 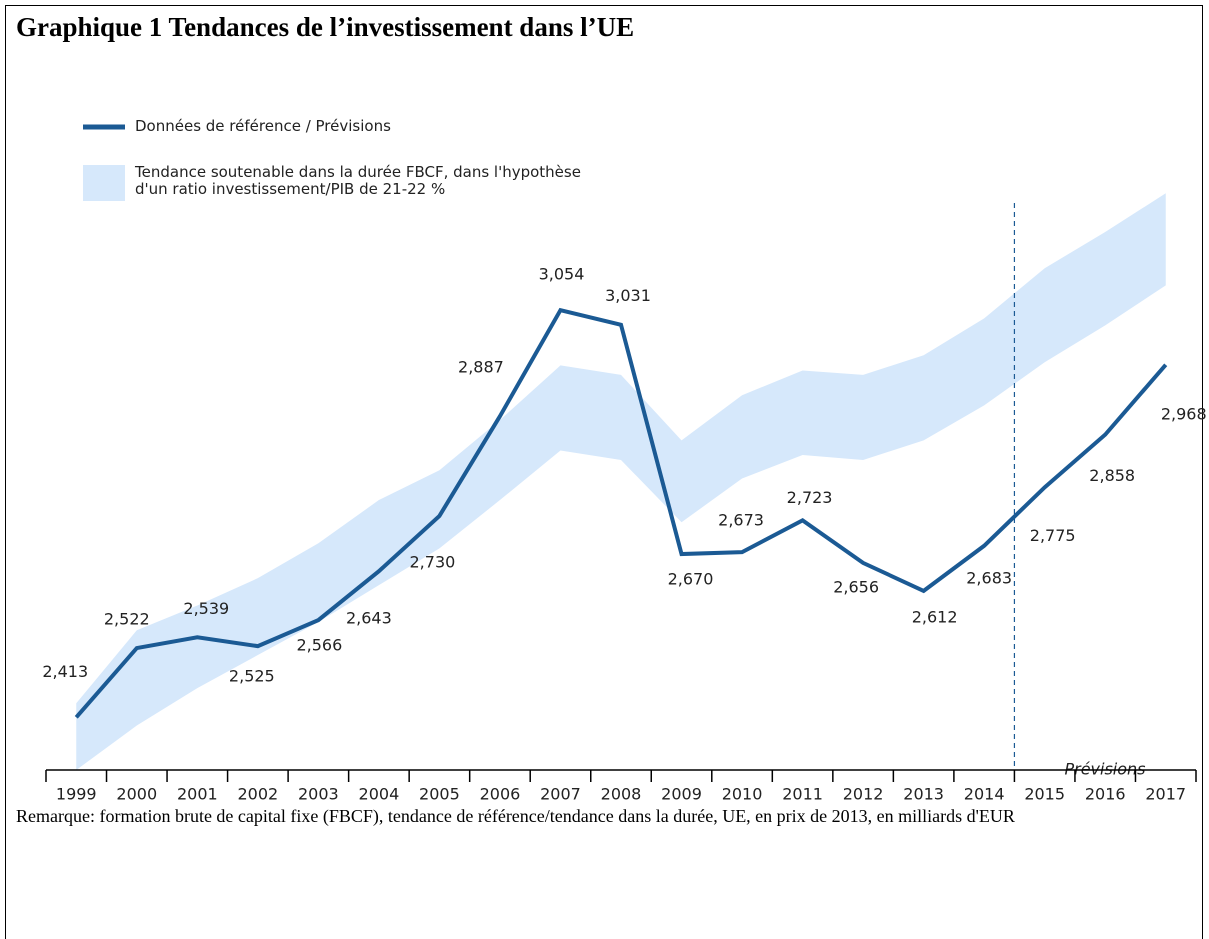 I want to click on data-label: 3,054, so click(x=562, y=274).